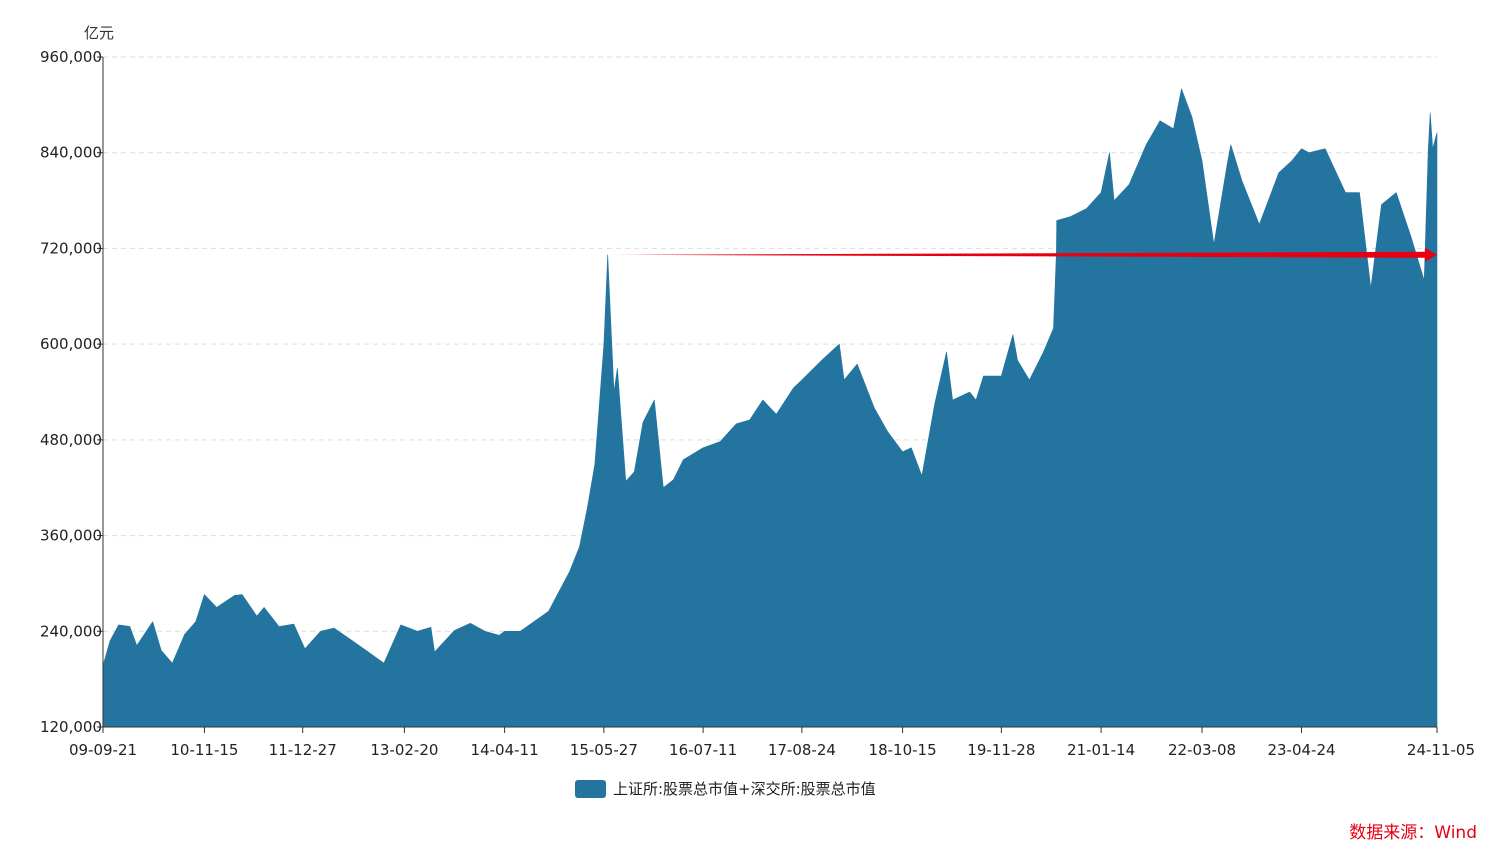 The width and height of the screenshot is (1492, 846). I want to click on legend-label: 上证所:股票总市值+深交所:股票总市值, so click(744, 789).